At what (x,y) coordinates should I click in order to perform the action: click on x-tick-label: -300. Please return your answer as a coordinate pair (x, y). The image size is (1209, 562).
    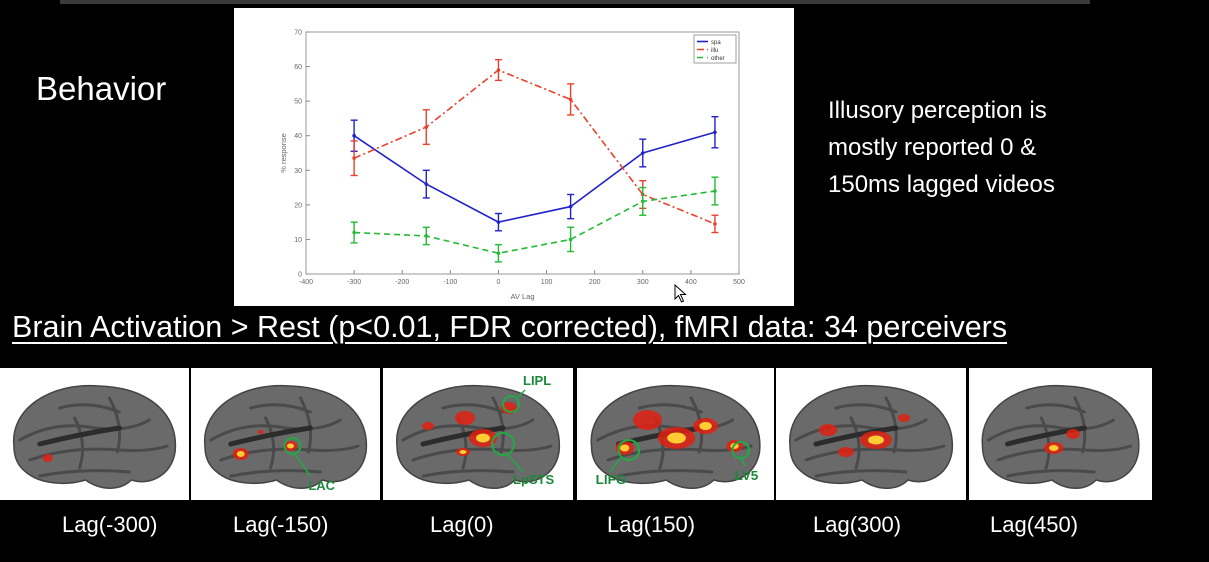
    Looking at the image, I should click on (354, 282).